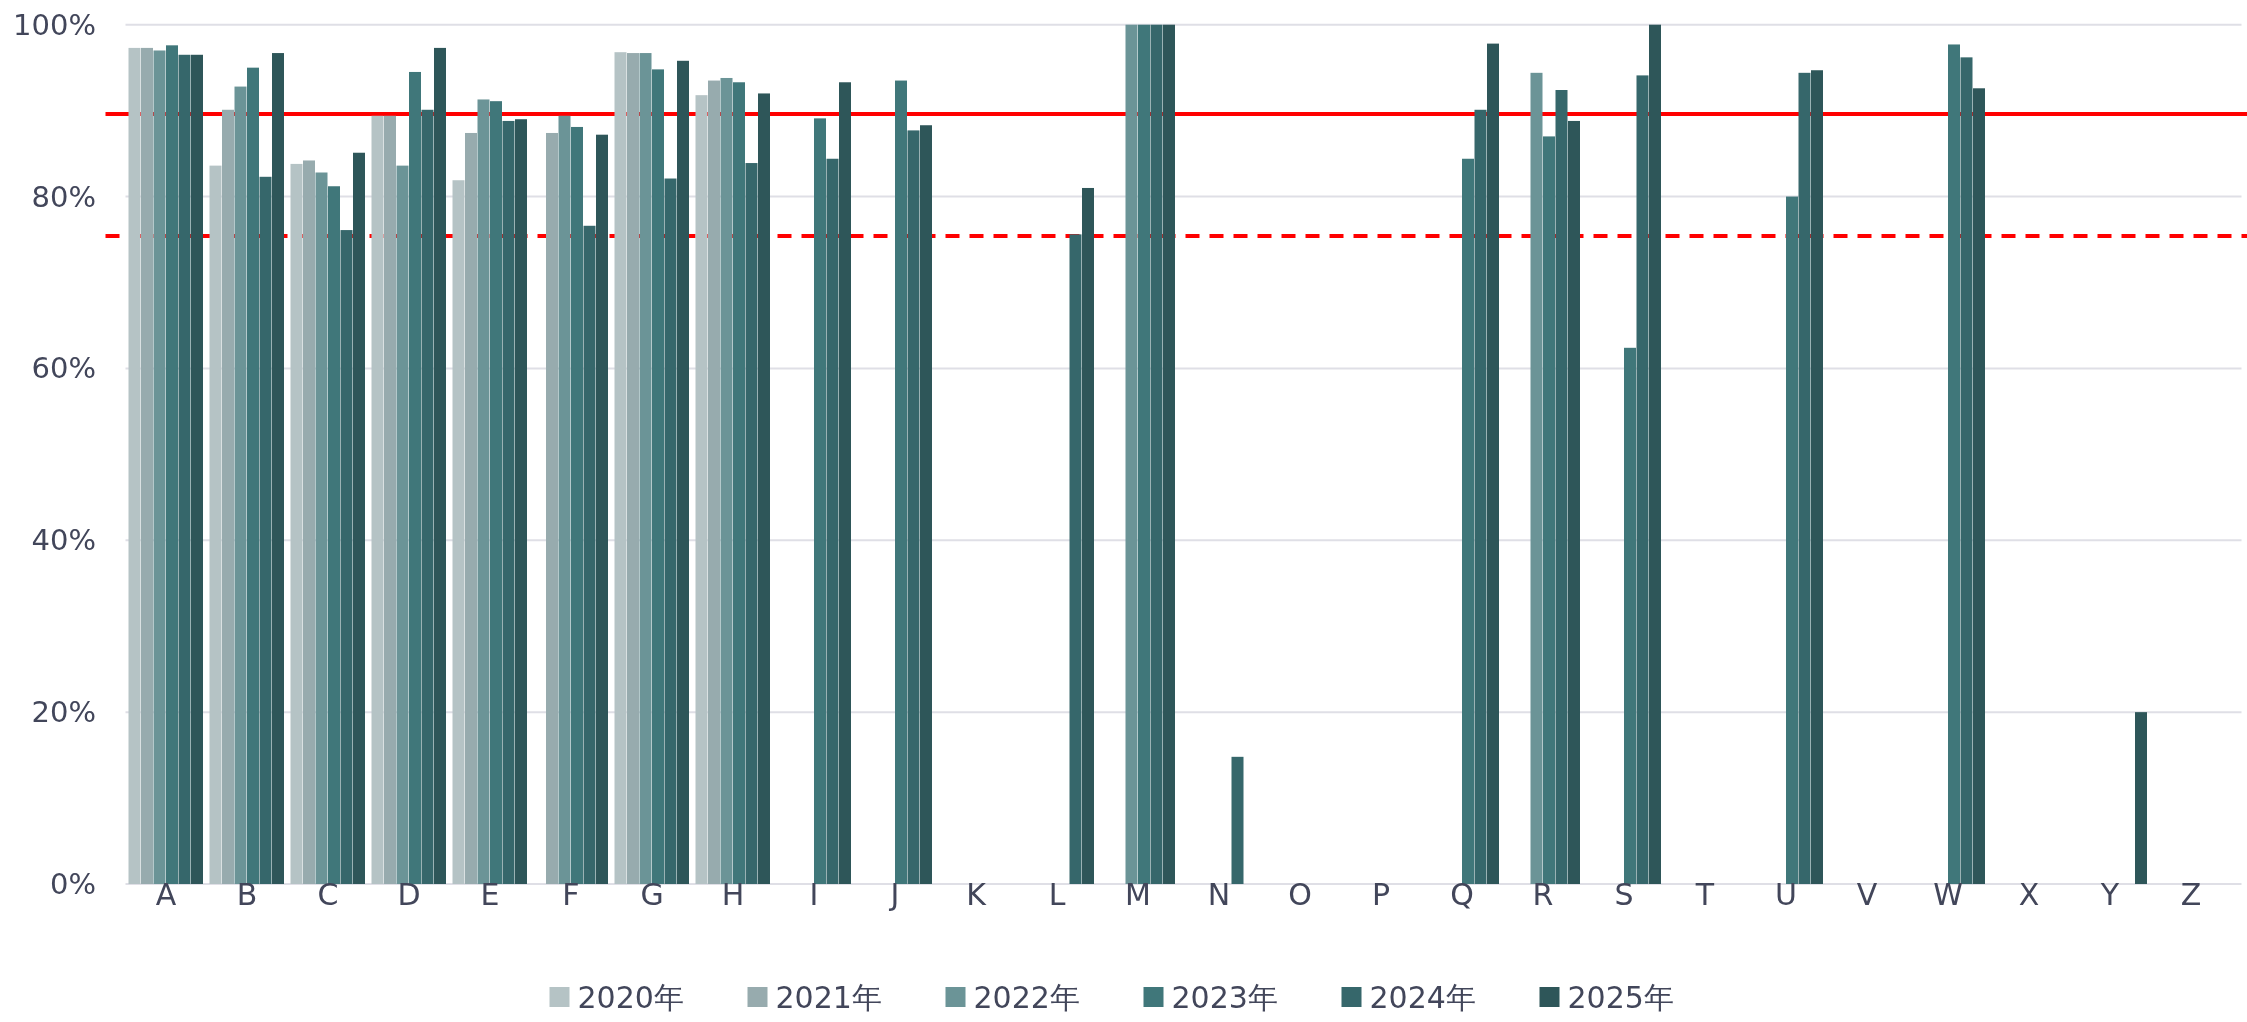  What do you see at coordinates (630, 997) in the screenshot?
I see `legend-label: 2020年` at bounding box center [630, 997].